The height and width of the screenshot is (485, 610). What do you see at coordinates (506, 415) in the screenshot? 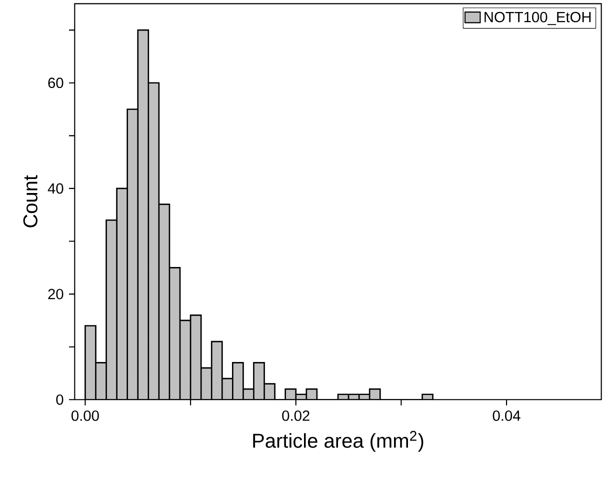
I see `x-tick-label: 0.04` at bounding box center [506, 415].